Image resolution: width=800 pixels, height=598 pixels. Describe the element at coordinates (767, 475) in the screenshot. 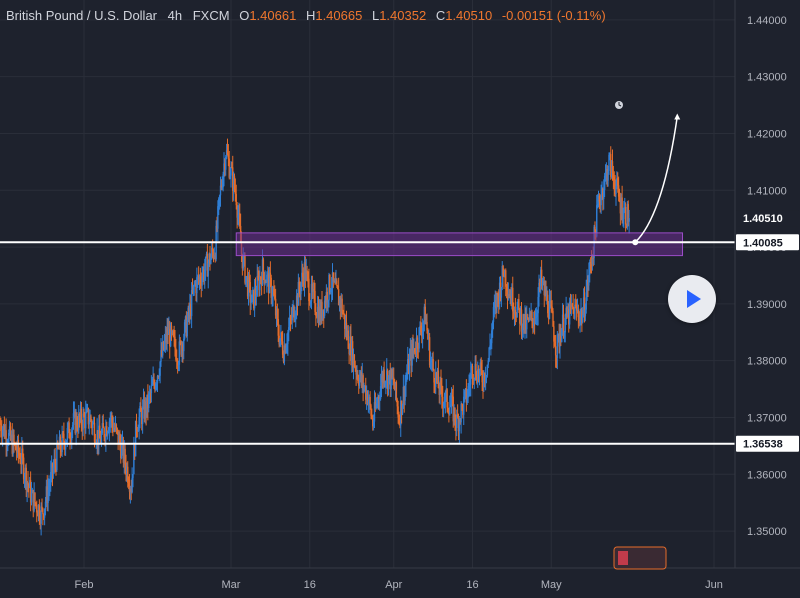

I see `price-tick-label: 1.36000` at that location.